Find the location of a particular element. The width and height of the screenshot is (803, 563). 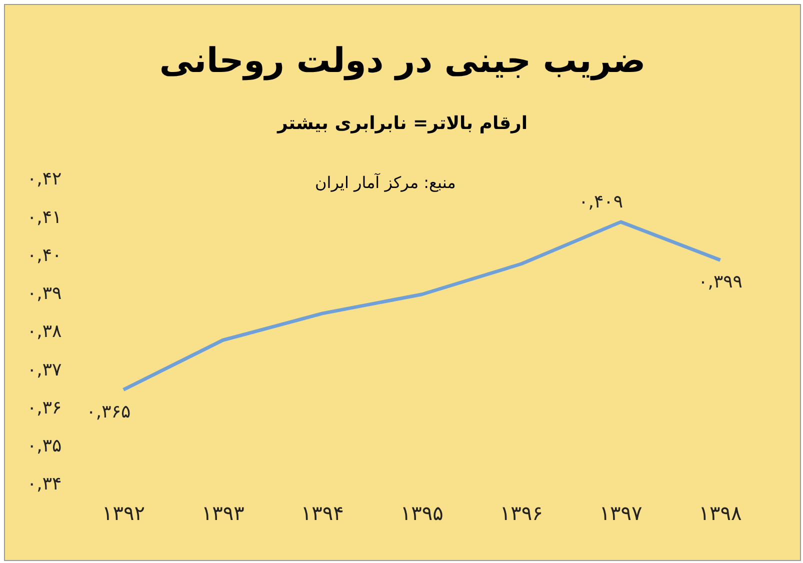

data-label: ۰,۳۶۵ is located at coordinates (108, 411).